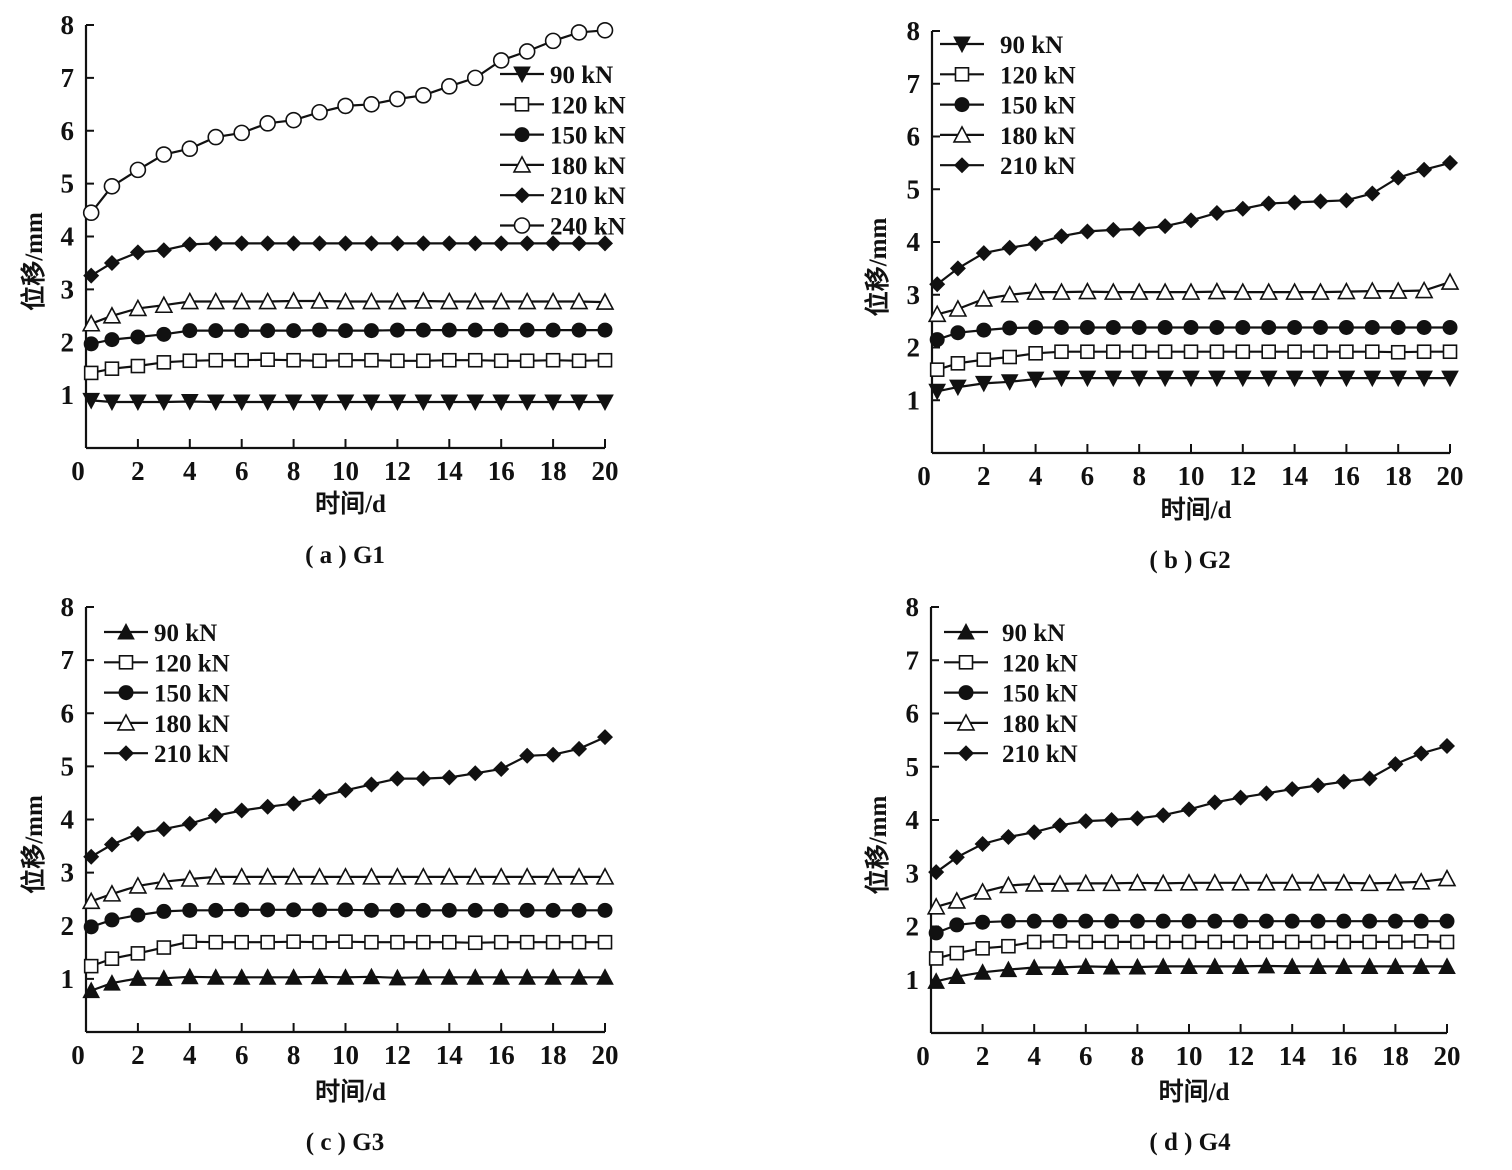 Image resolution: width=1512 pixels, height=1170 pixels. I want to click on y-tick-label: 2, so click(68, 926).